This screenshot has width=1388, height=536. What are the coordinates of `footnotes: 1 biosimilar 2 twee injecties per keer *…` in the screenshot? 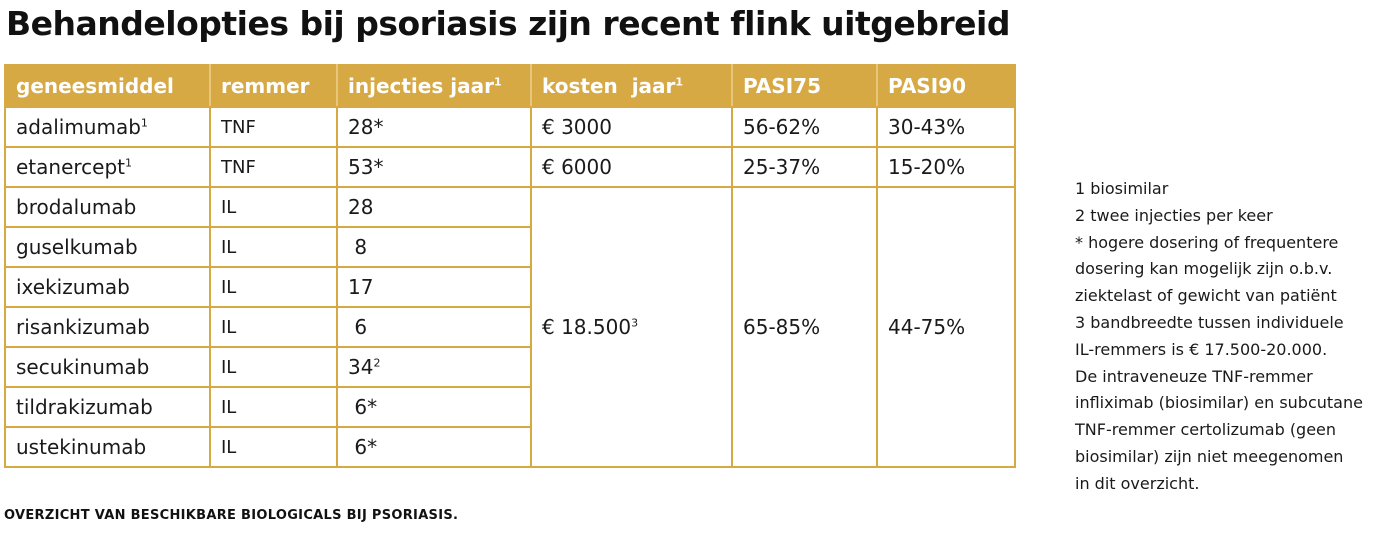 It's located at (1227, 337).